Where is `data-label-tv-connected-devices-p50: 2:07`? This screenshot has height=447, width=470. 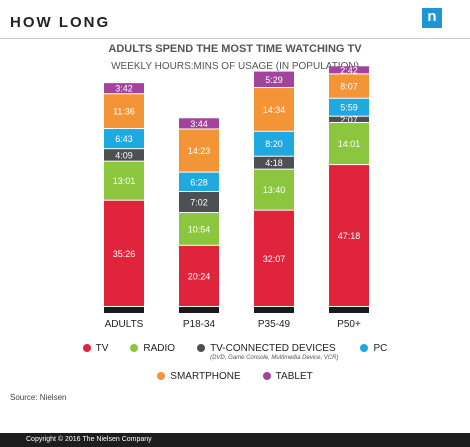 data-label-tv-connected-devices-p50: 2:07 is located at coordinates (349, 120).